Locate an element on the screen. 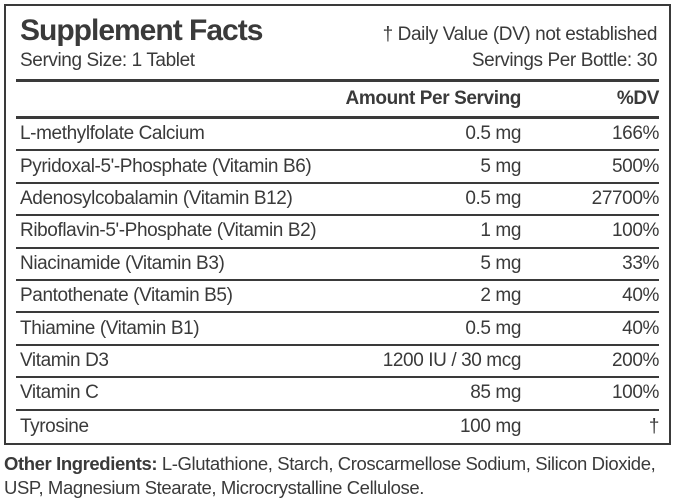  ingredient-name: Riboflavin-5'-Phosphate (Vitamin B2) is located at coordinates (168, 231).